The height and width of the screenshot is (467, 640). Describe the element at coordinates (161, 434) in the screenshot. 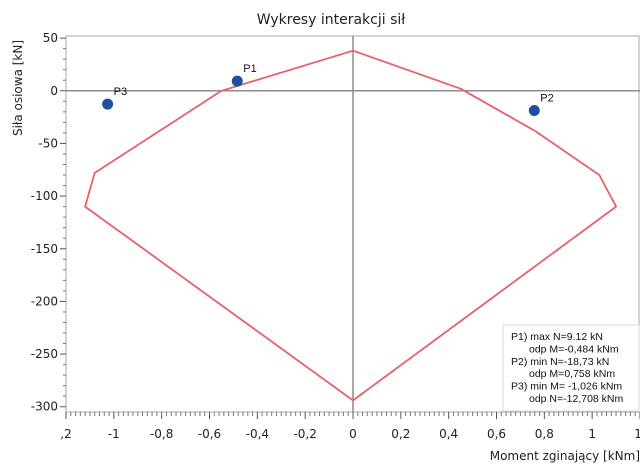

I see `x-tick-label: -0,8` at that location.